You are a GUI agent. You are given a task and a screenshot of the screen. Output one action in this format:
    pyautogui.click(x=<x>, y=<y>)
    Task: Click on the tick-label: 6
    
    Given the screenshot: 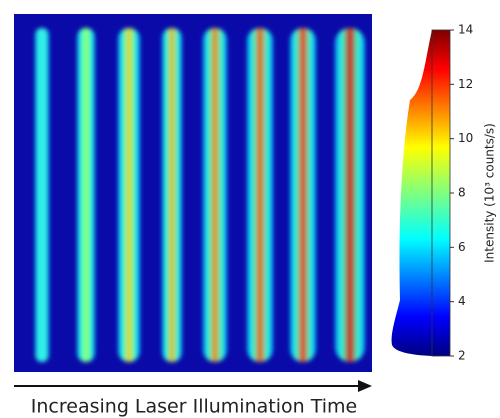 What is the action you would take?
    pyautogui.click(x=462, y=247)
    